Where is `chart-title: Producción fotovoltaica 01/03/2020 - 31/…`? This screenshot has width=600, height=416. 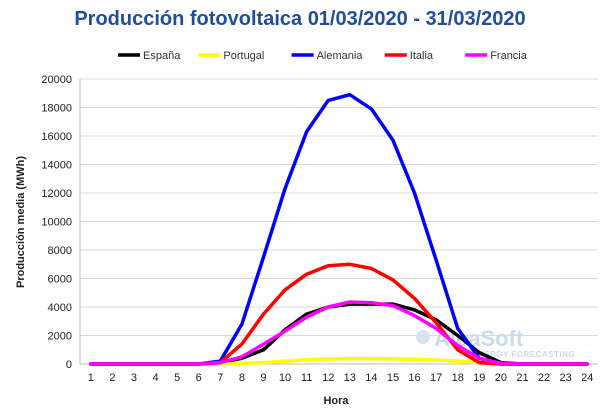
chart-title: Producción fotovoltaica 01/03/2020 - 31/… is located at coordinates (300, 19).